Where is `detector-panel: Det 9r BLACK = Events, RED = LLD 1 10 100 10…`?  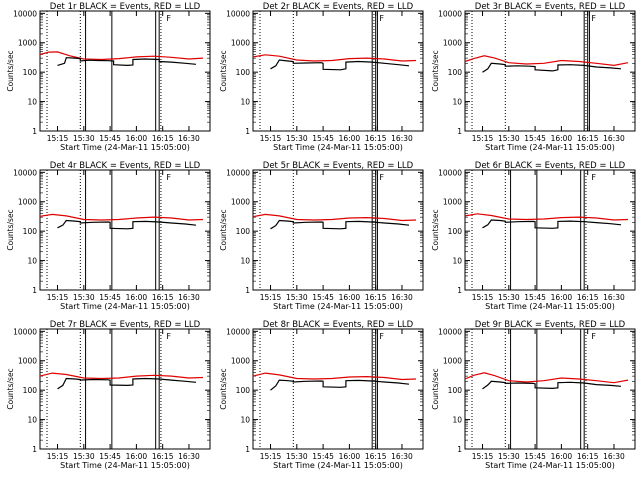
detector-panel: Det 9r BLACK = Events, RED = LLD 1 10 100 10… is located at coordinates (533, 395).